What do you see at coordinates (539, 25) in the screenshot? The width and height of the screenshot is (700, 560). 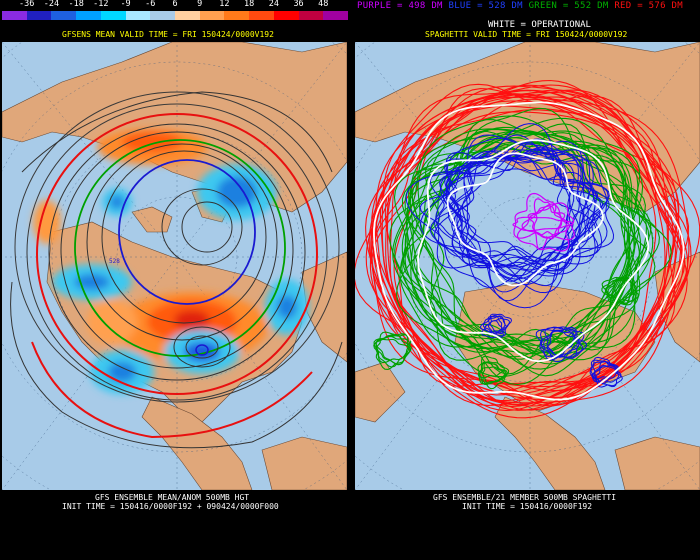 I see `operational-legend: WHITE = OPERATIONAL` at bounding box center [539, 25].